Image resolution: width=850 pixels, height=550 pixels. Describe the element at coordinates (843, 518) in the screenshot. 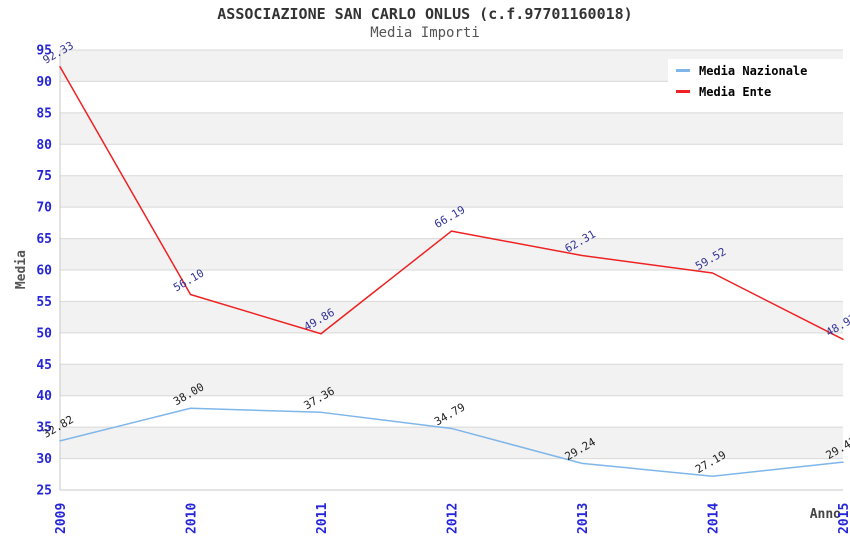

I see `x-tick-label: 2015` at that location.